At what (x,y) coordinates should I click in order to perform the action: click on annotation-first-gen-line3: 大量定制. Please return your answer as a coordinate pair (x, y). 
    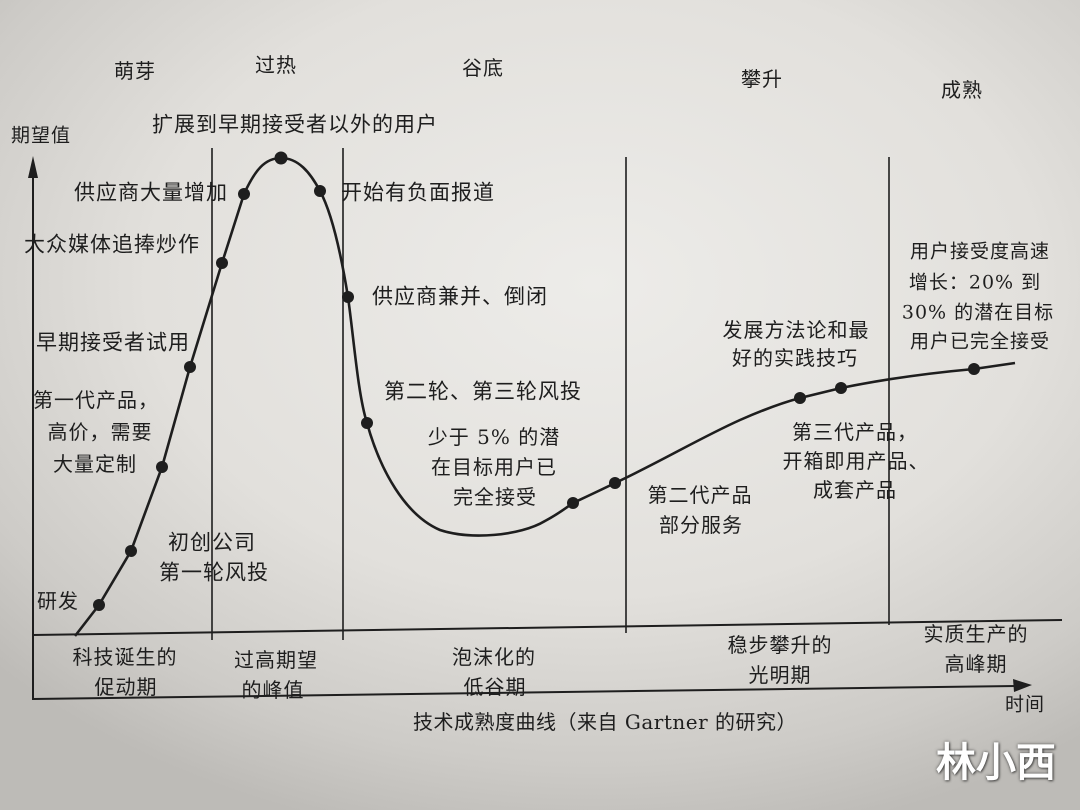
    Looking at the image, I should click on (95, 464).